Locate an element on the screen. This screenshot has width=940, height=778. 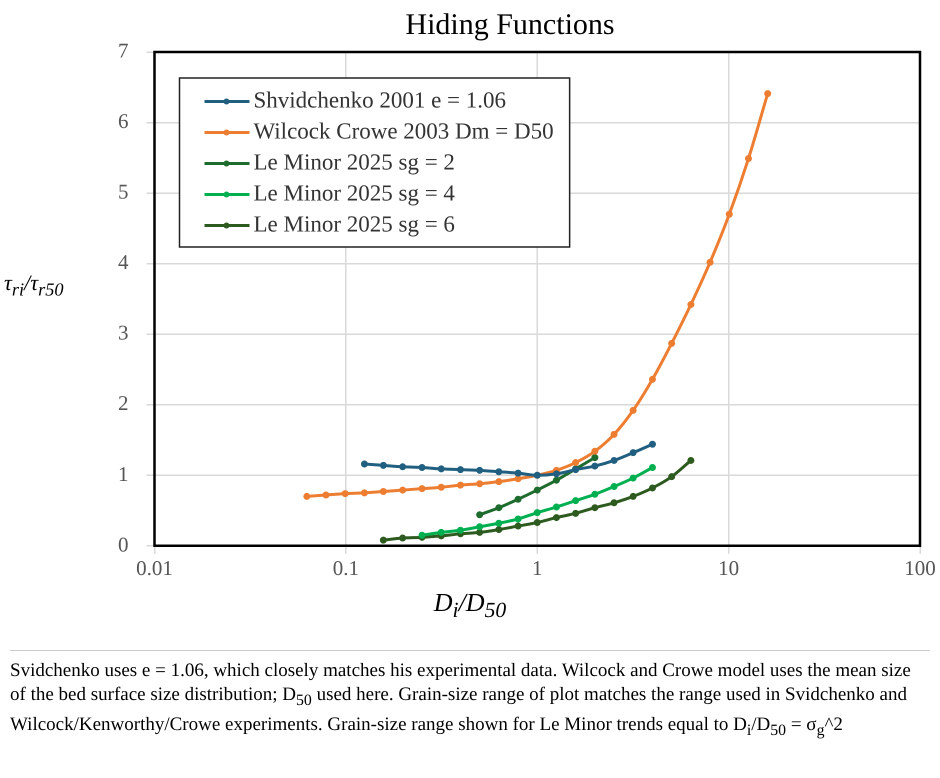
y-tick-label: 3 is located at coordinates (123, 332).